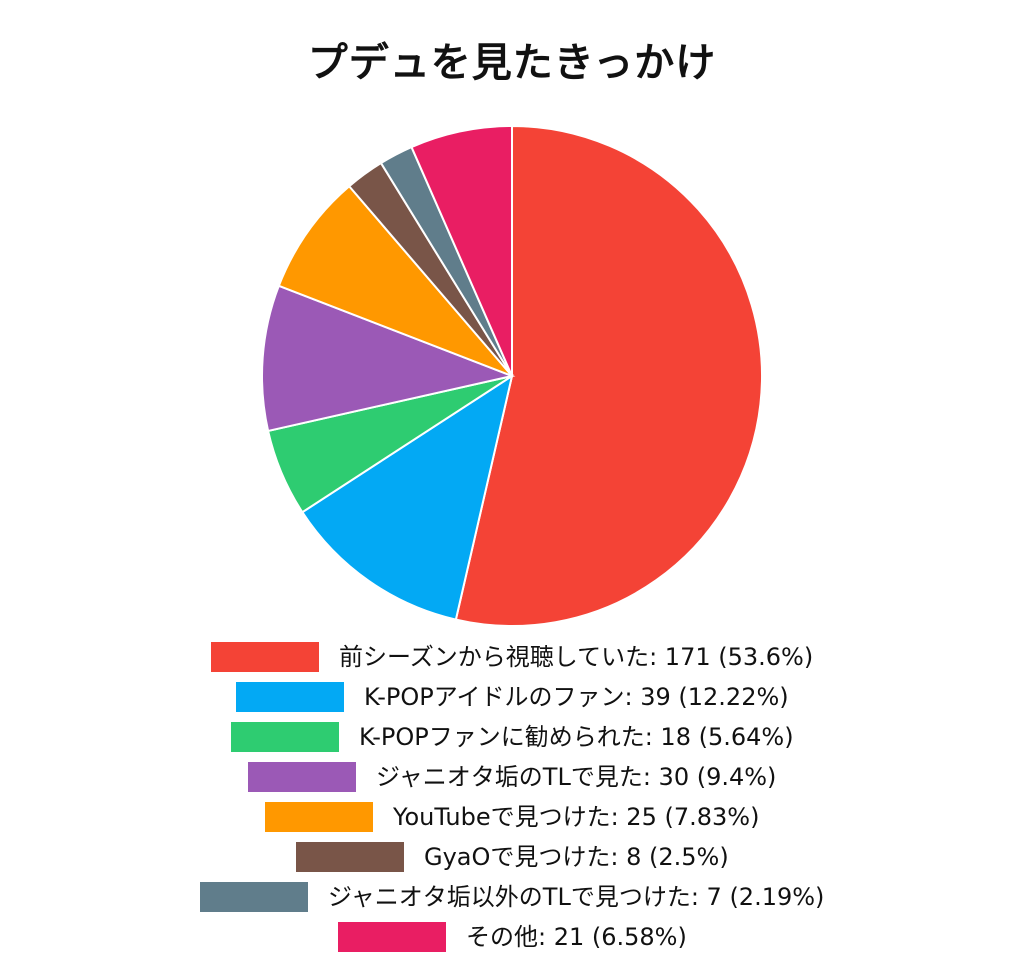 The height and width of the screenshot is (973, 1024). What do you see at coordinates (576, 737) in the screenshot?
I see `legend-label: K-POPファンに勧められた: 18 (5.64%)` at bounding box center [576, 737].